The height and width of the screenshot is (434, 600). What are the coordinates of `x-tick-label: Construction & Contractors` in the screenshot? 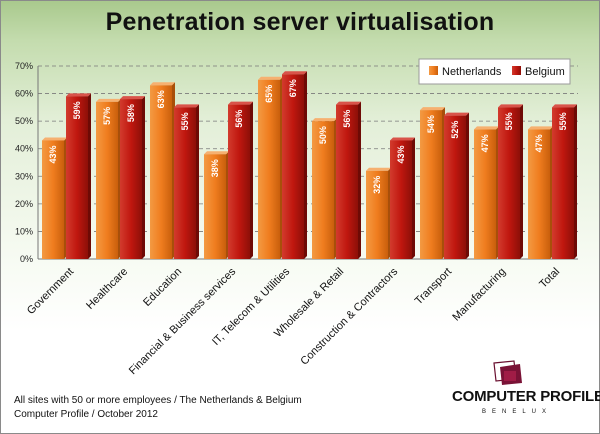 It's located at (349, 316).